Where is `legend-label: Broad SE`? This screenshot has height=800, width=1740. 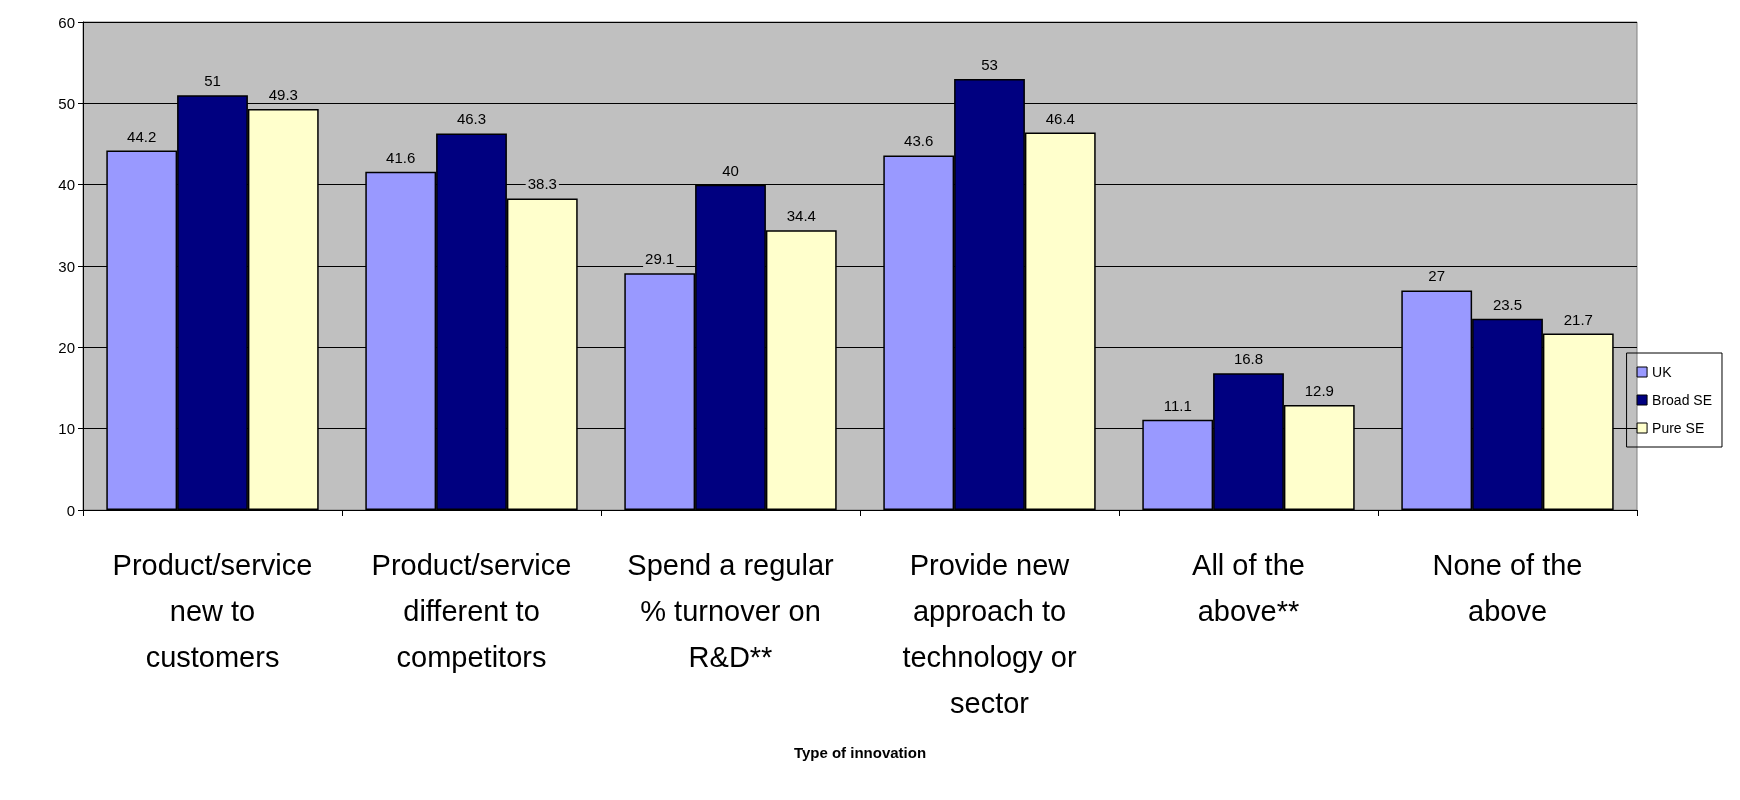
legend-label: Broad SE is located at coordinates (1682, 400).